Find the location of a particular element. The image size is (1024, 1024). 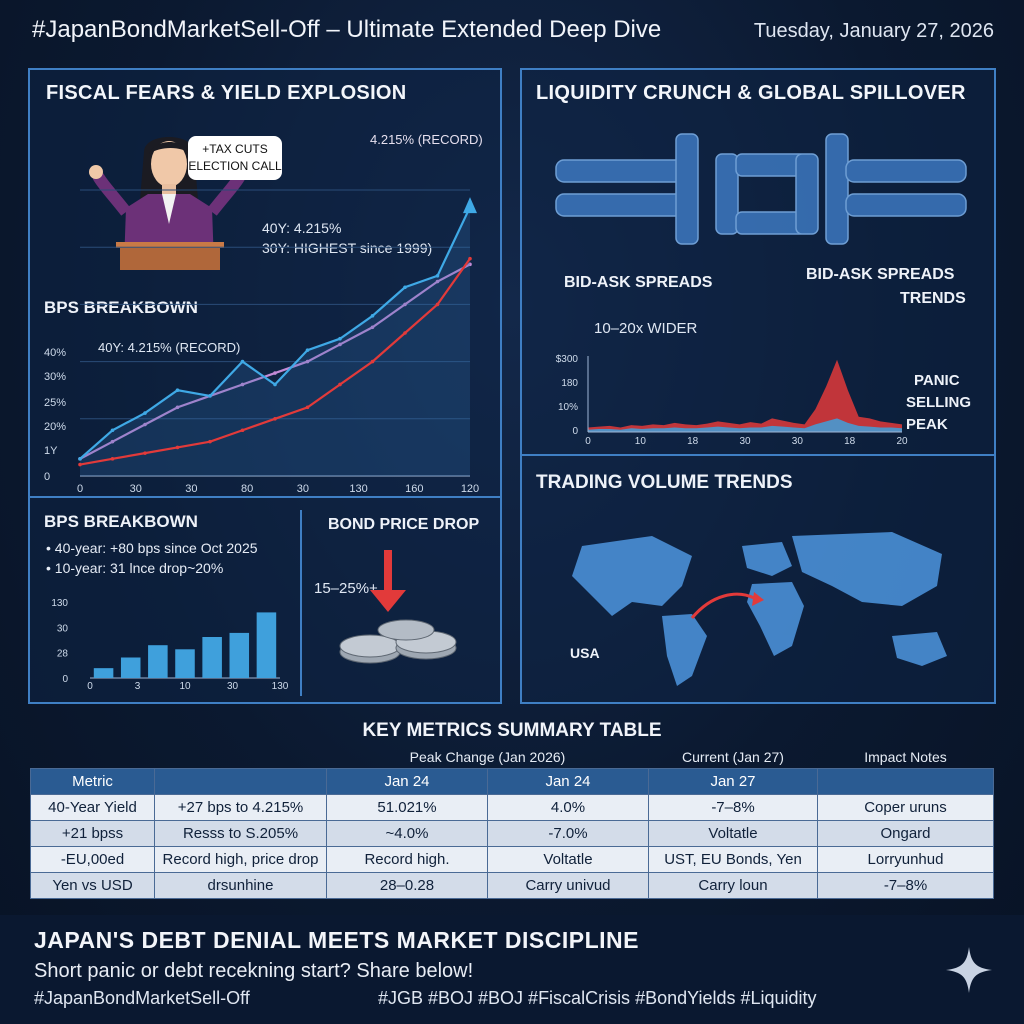

x-tick-label: 0 is located at coordinates (80, 489).